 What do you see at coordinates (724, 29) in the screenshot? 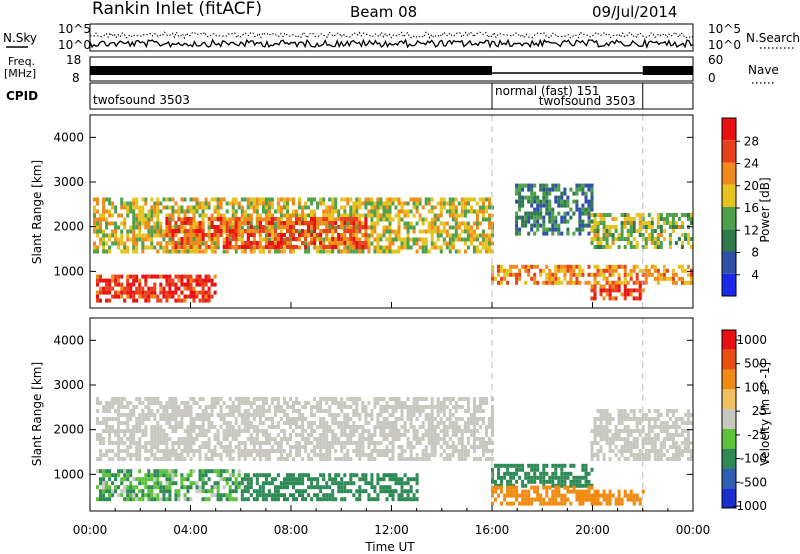
I see `noise-right-tick-top: 10^5` at bounding box center [724, 29].